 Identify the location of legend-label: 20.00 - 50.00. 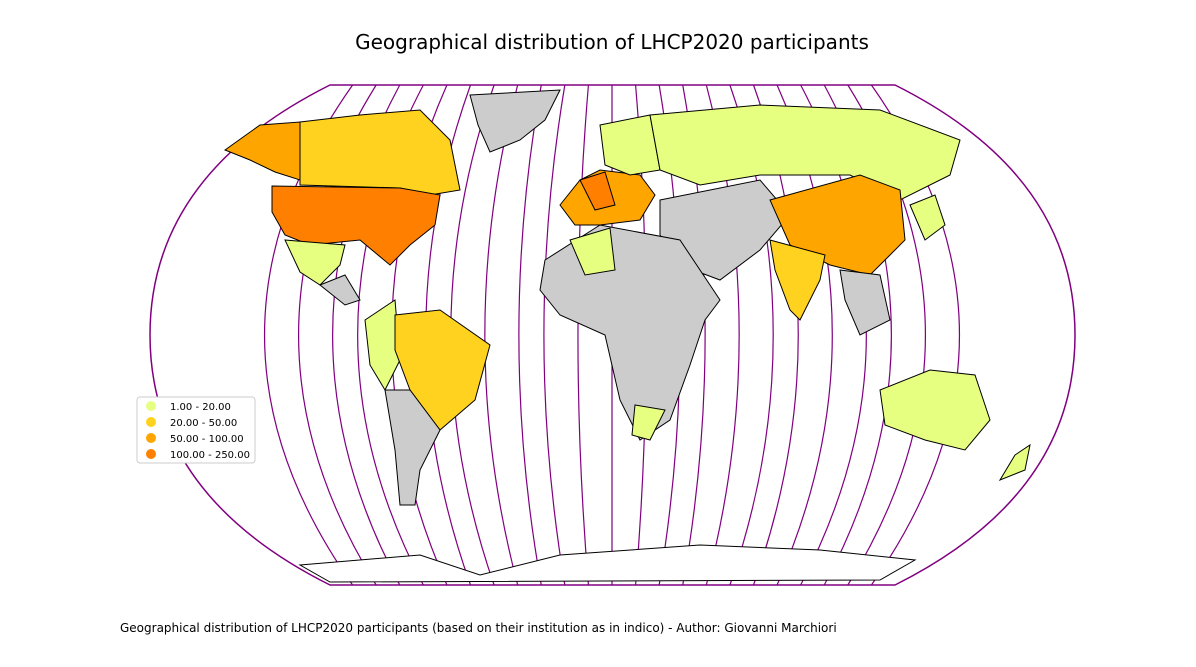
(203, 423).